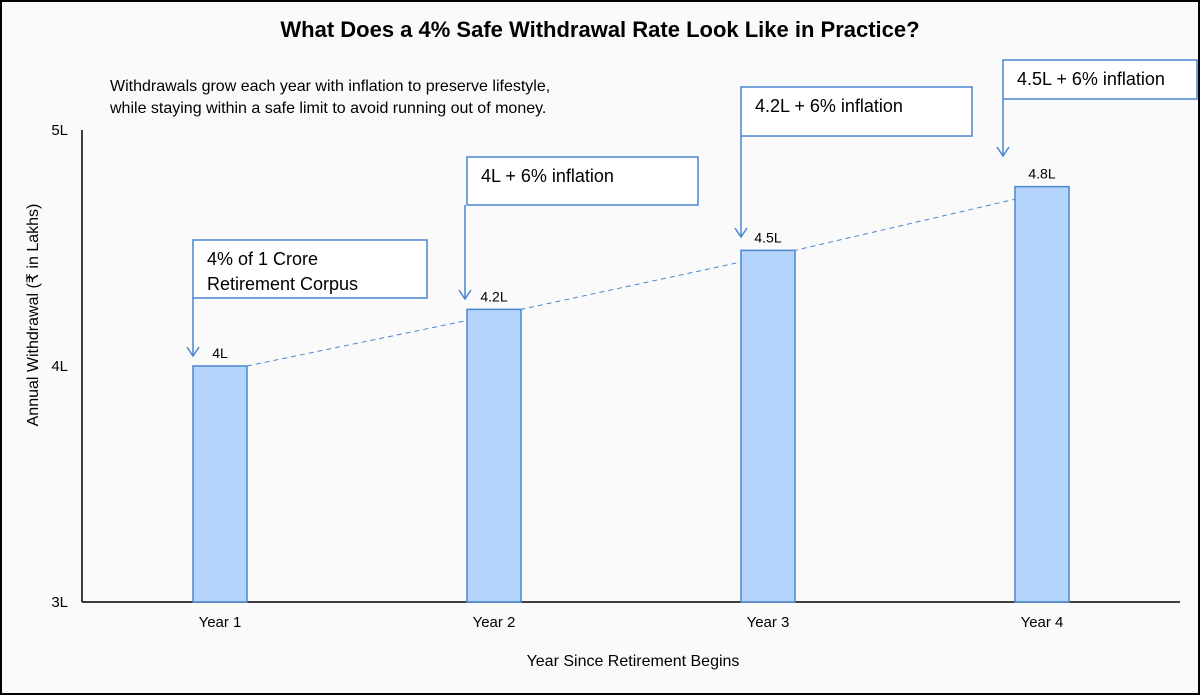  Describe the element at coordinates (1041, 174) in the screenshot. I see `bar-value-label: 4.8L` at that location.